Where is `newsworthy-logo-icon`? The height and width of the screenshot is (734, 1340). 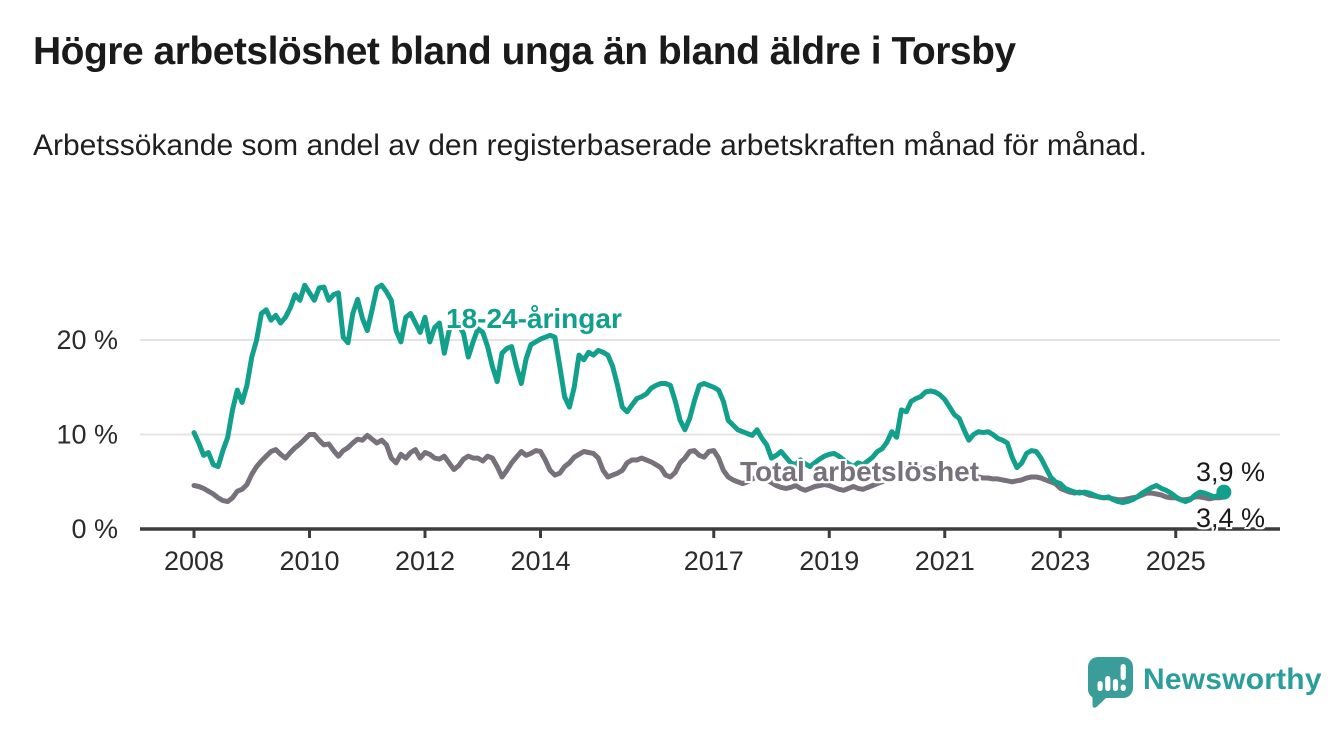
newsworthy-logo-icon is located at coordinates (1110, 682).